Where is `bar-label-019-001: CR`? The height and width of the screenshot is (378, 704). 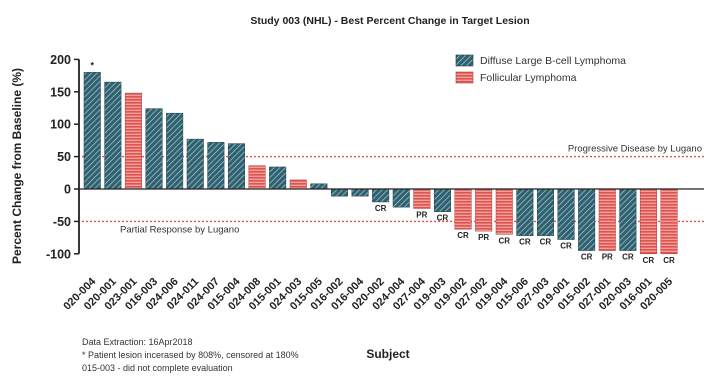
bar-label-019-001: CR is located at coordinates (566, 246).